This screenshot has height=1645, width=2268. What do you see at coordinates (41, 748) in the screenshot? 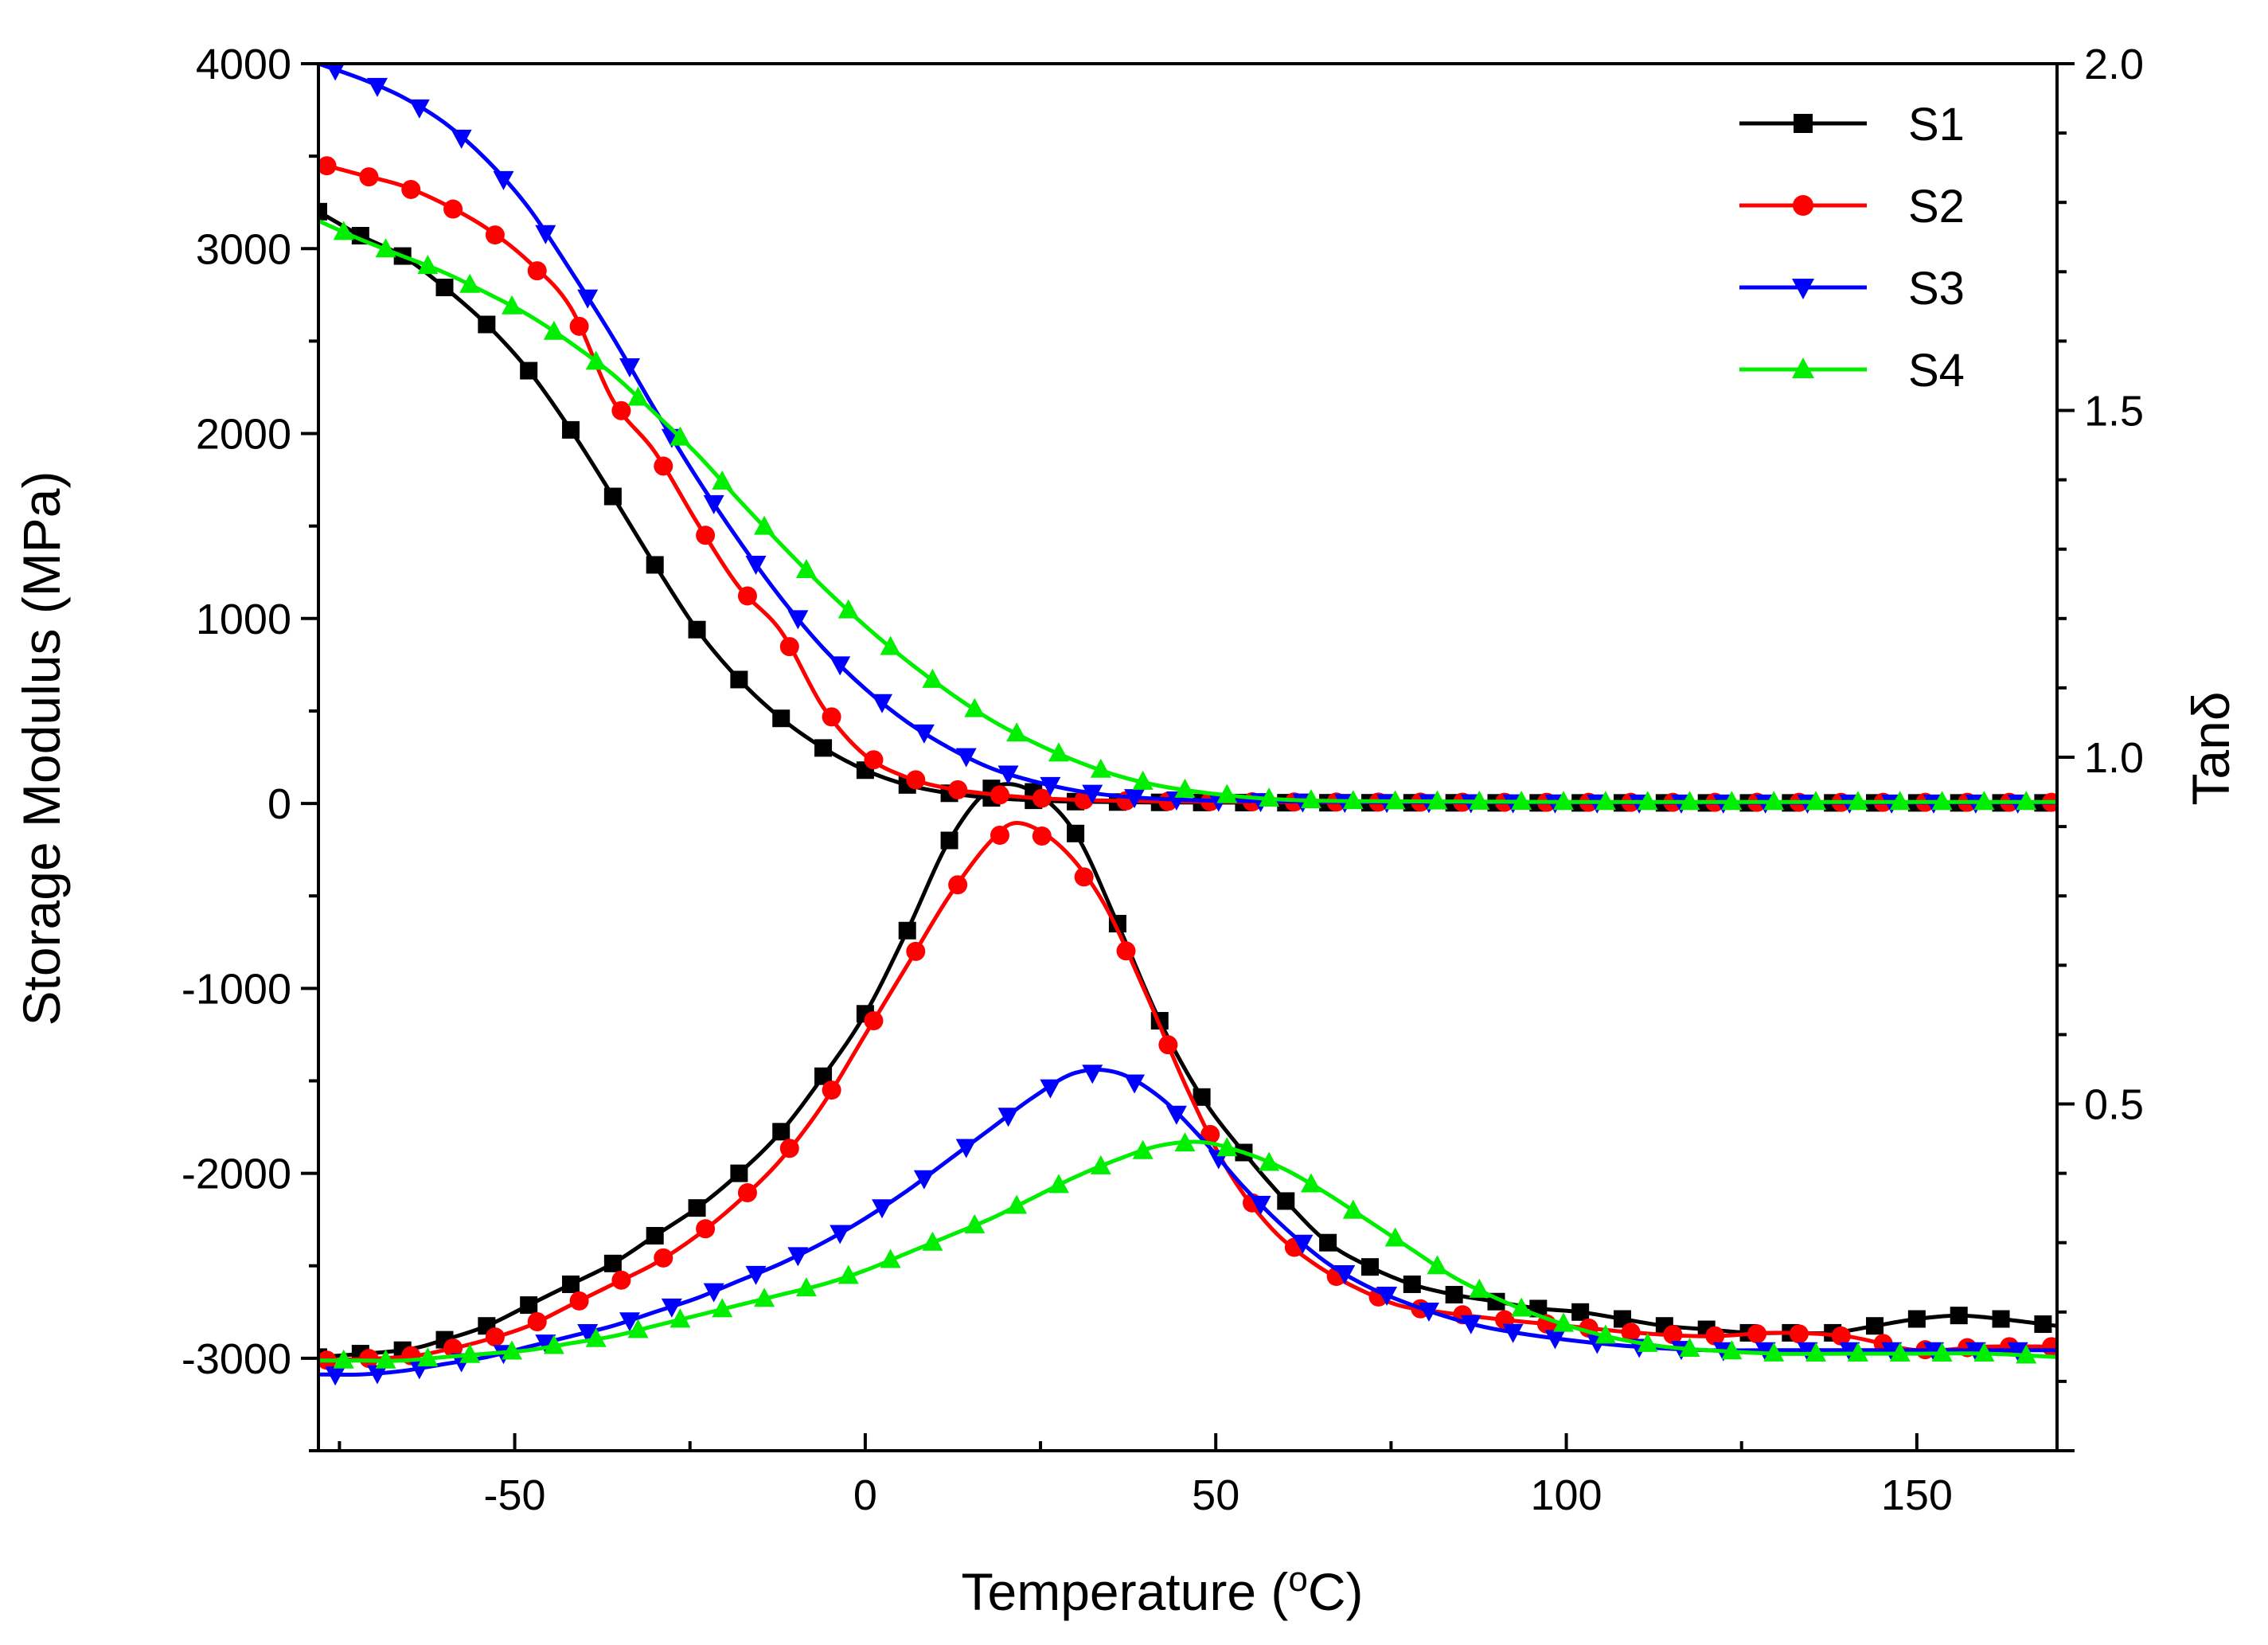
I see `y-axis-left-title: Storage Modulus (MPa)` at bounding box center [41, 748].